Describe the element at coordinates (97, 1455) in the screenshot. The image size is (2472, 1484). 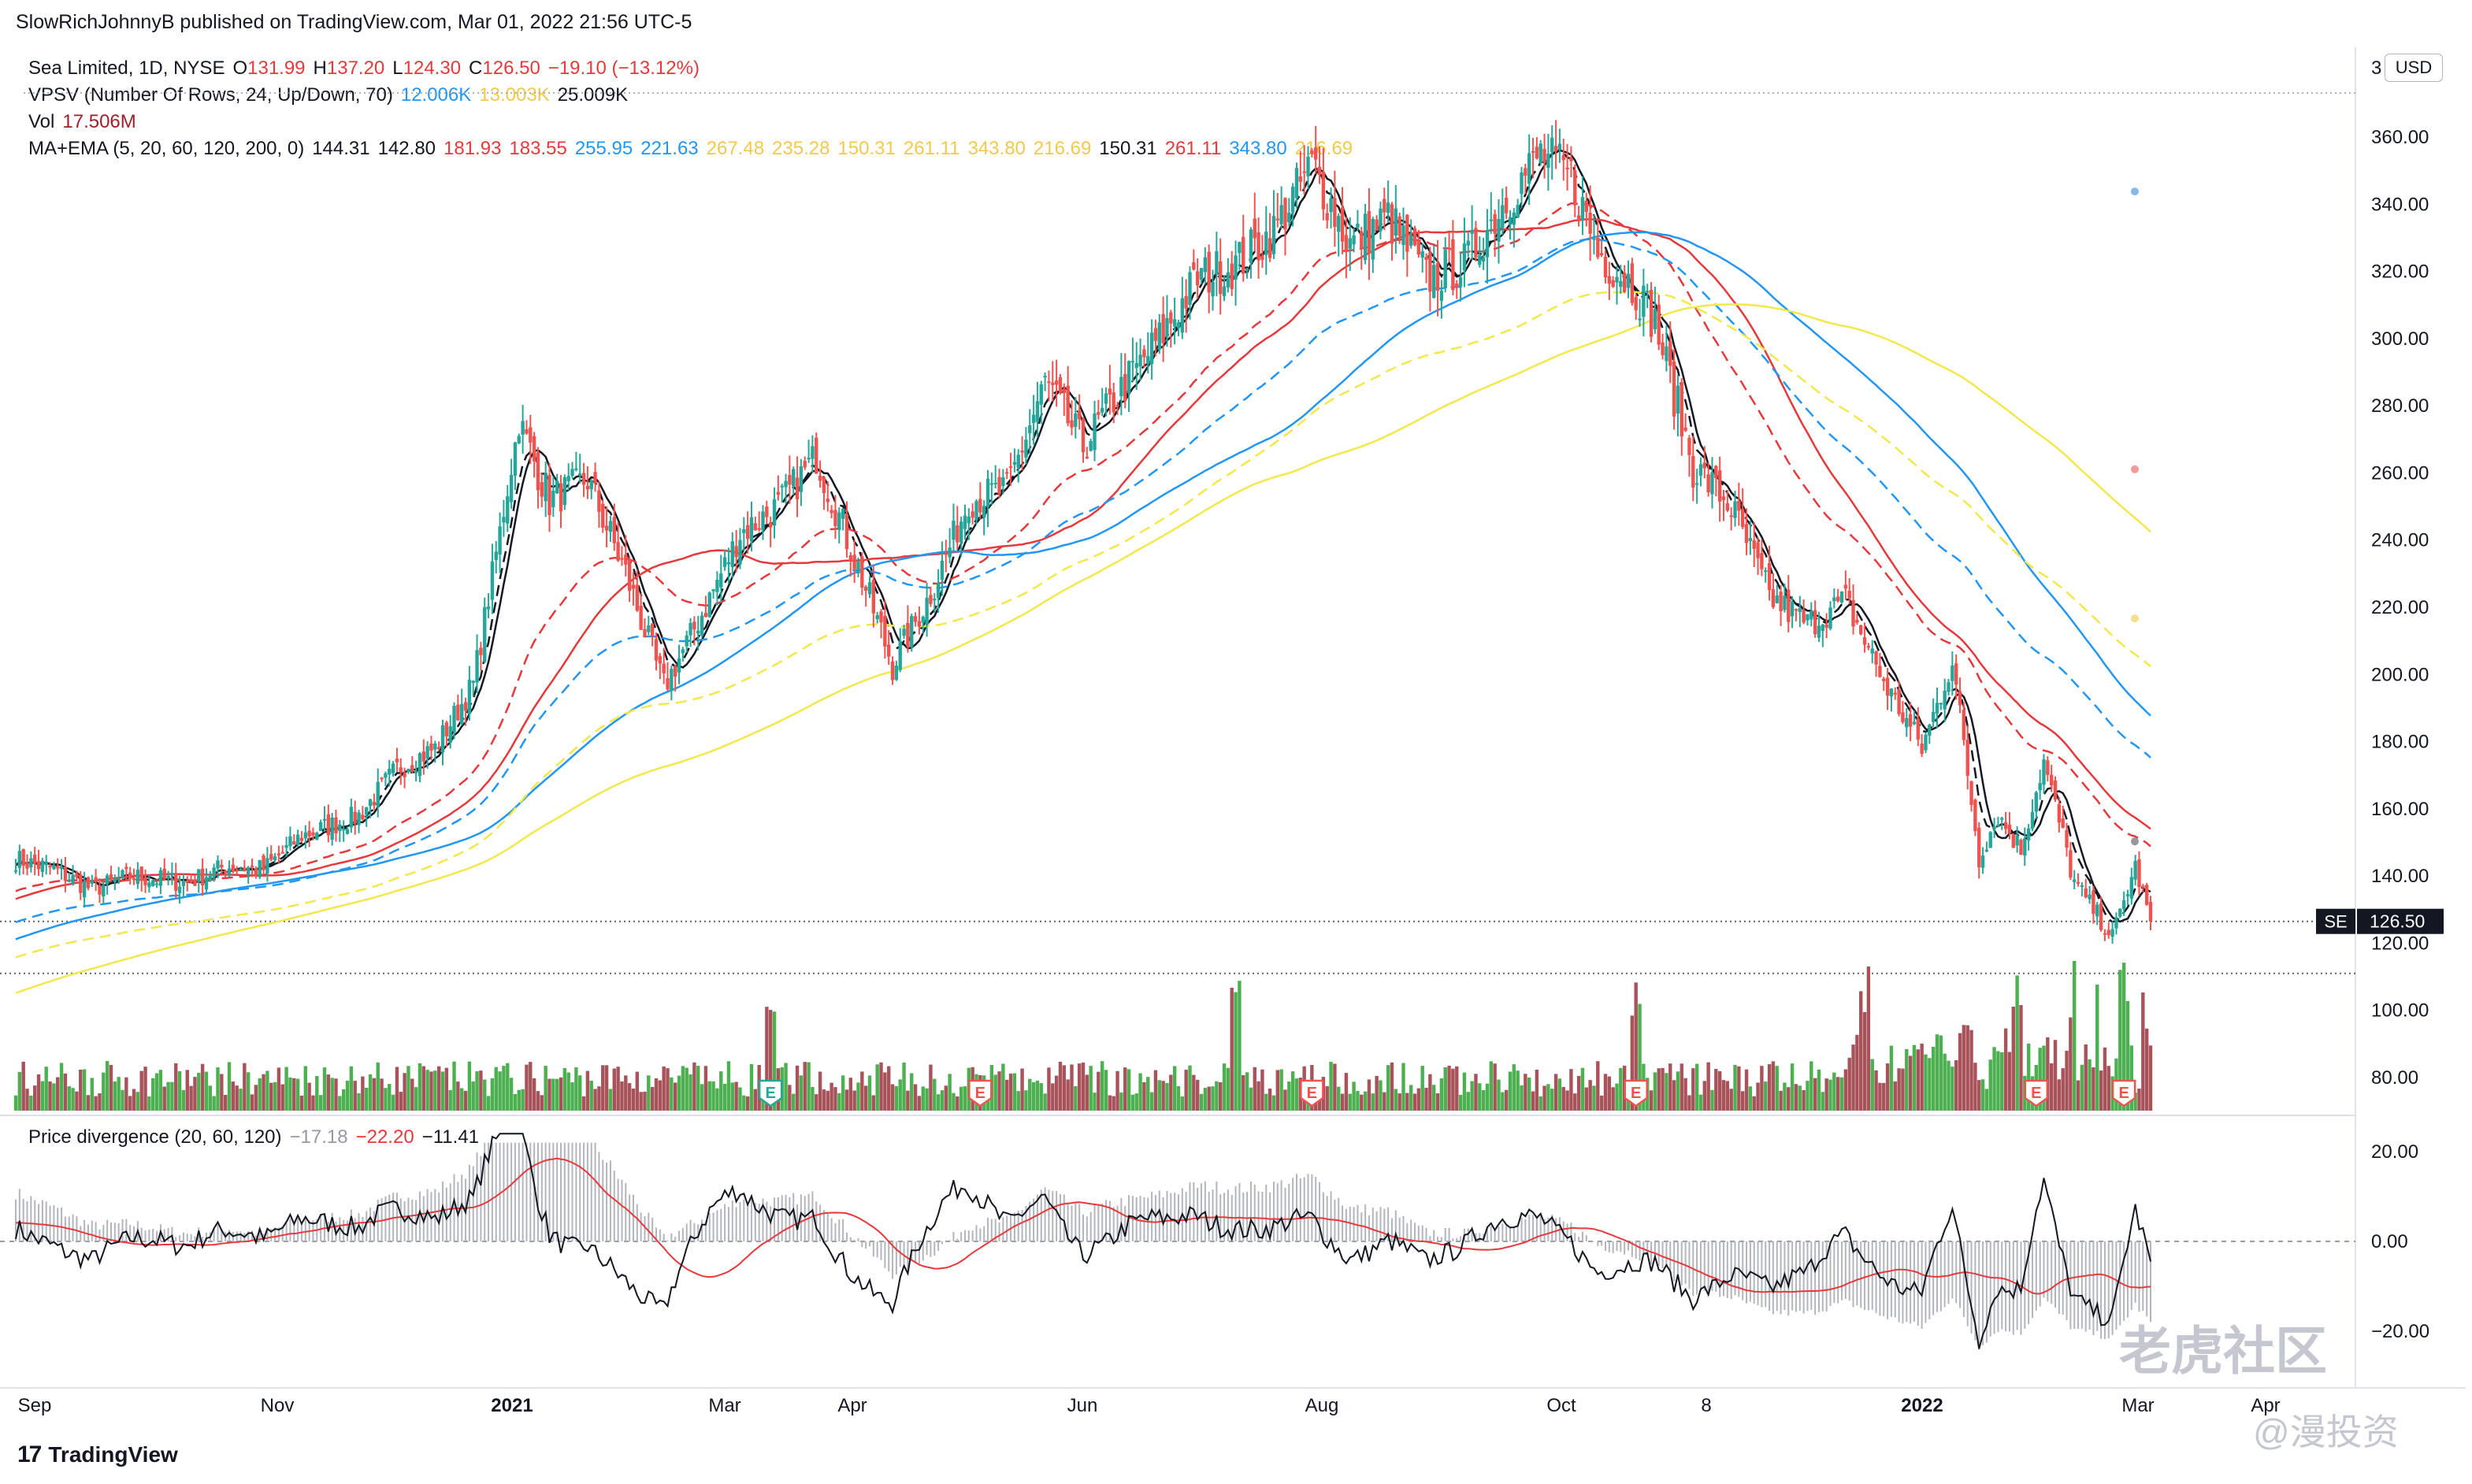
I see `tradingview-logo: 17 TradingView` at that location.